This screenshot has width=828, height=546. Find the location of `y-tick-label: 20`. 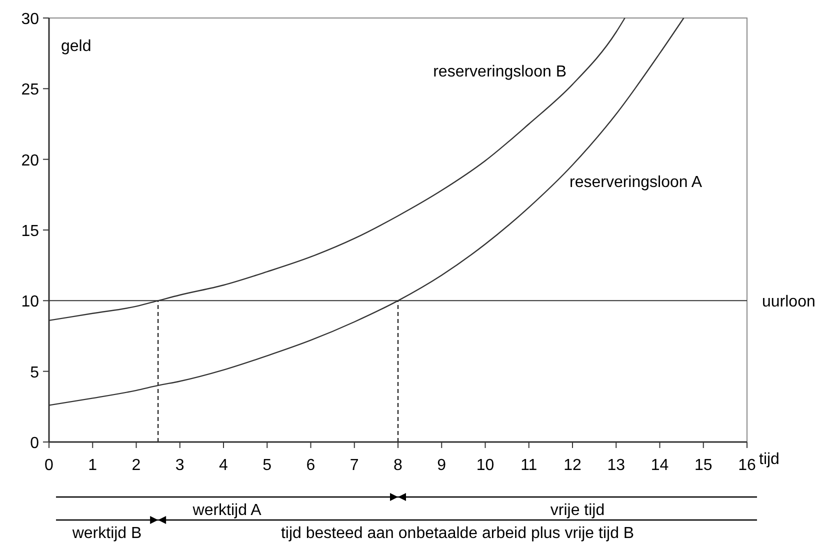

y-tick-label: 20 is located at coordinates (30, 161).